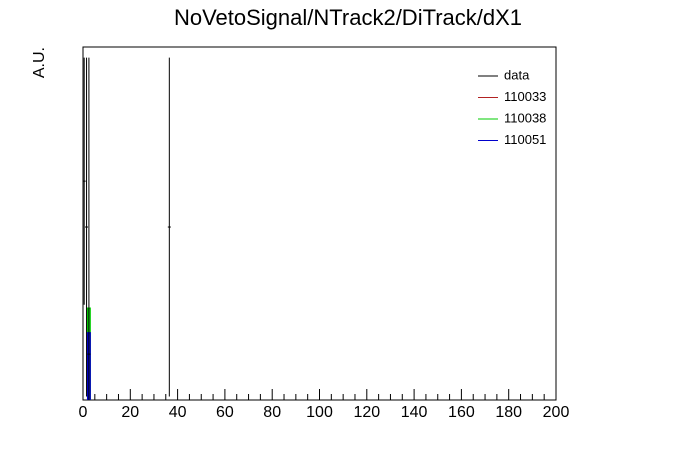 This screenshot has width=696, height=472. What do you see at coordinates (348, 17) in the screenshot?
I see `chart-title: NoVetoSignal/NTrack2/DiTrack/dX1` at bounding box center [348, 17].